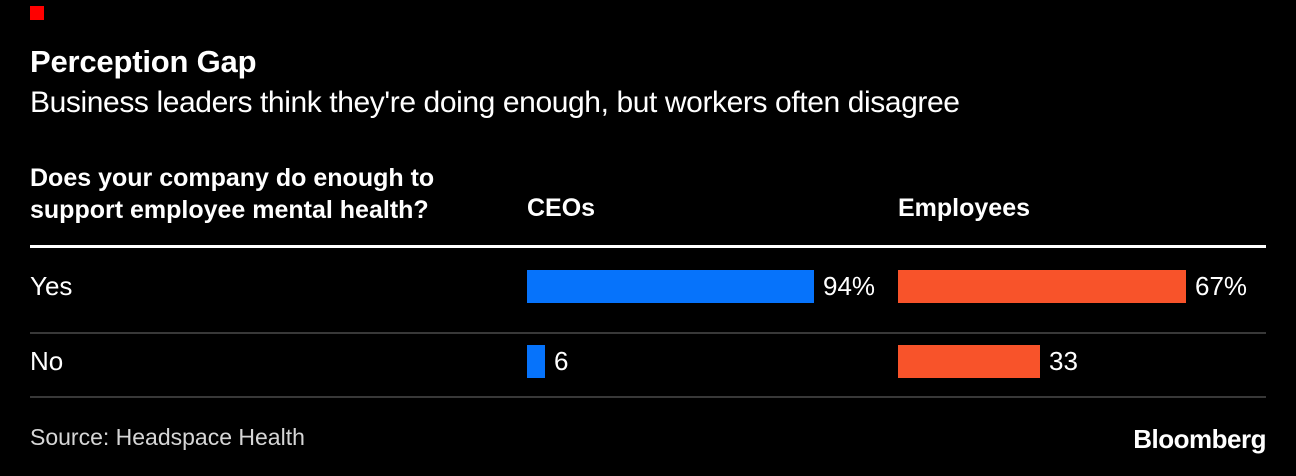  Describe the element at coordinates (561, 361) in the screenshot. I see `ceos-no-value-label: 6` at that location.